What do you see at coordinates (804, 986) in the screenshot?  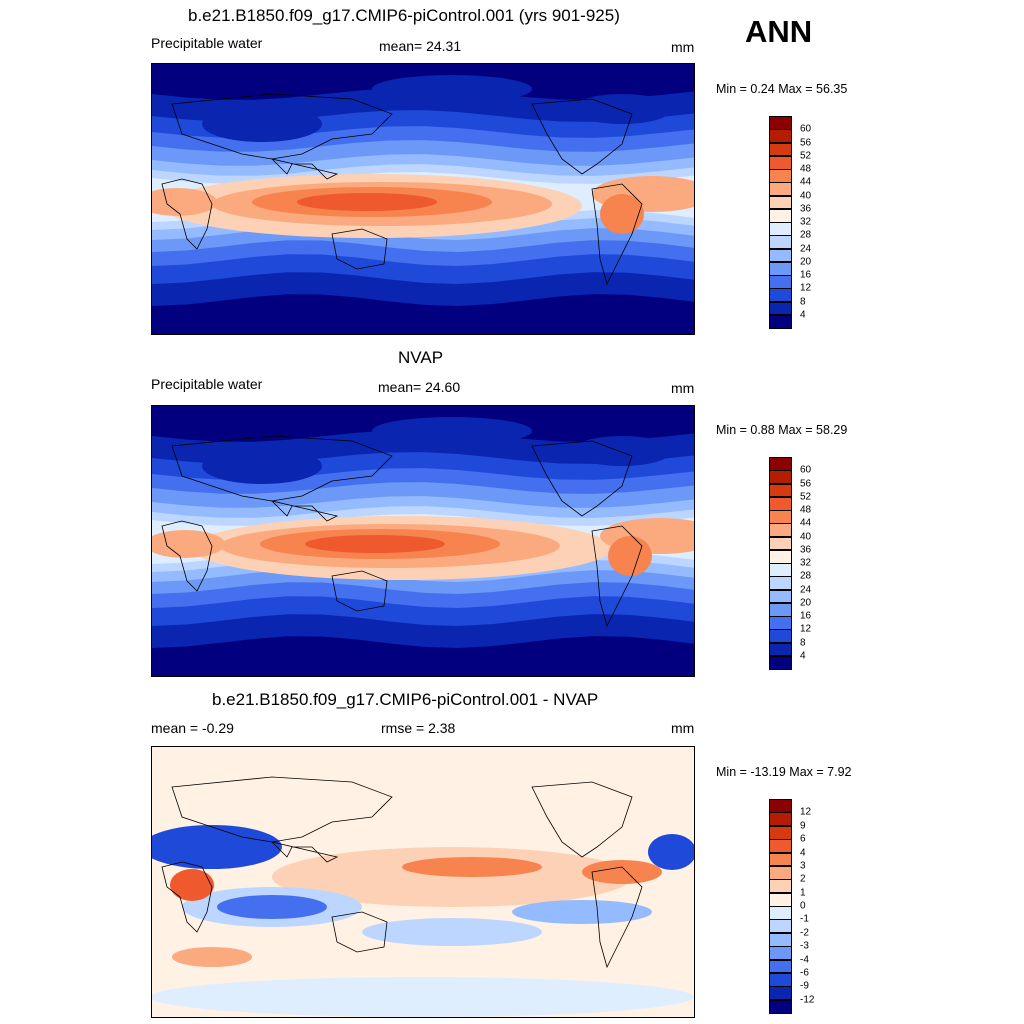 I see `colorbar-tick-label: -9` at bounding box center [804, 986].